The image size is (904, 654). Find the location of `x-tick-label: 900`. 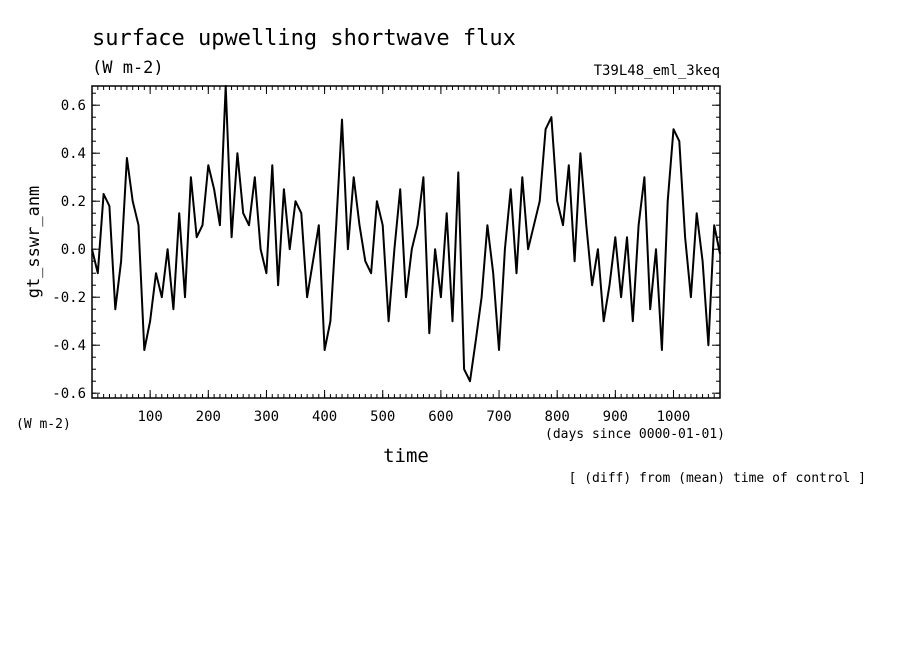

x-tick-label: 900 is located at coordinates (615, 417).